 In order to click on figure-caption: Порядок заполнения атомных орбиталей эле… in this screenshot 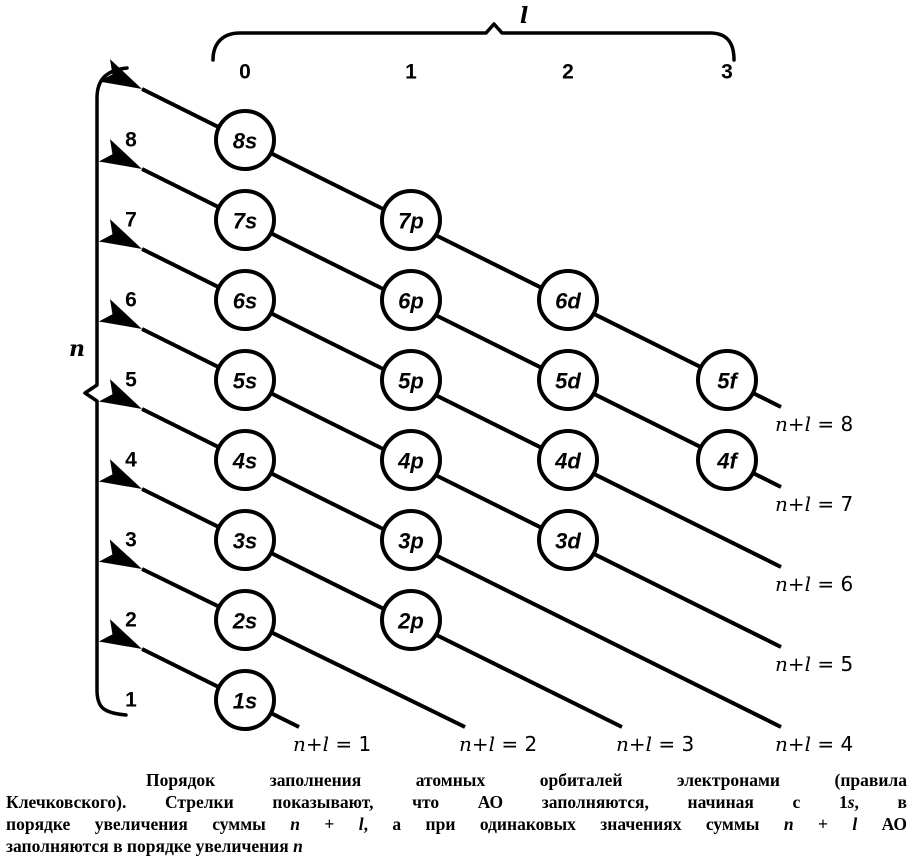, I will do `click(456, 813)`.